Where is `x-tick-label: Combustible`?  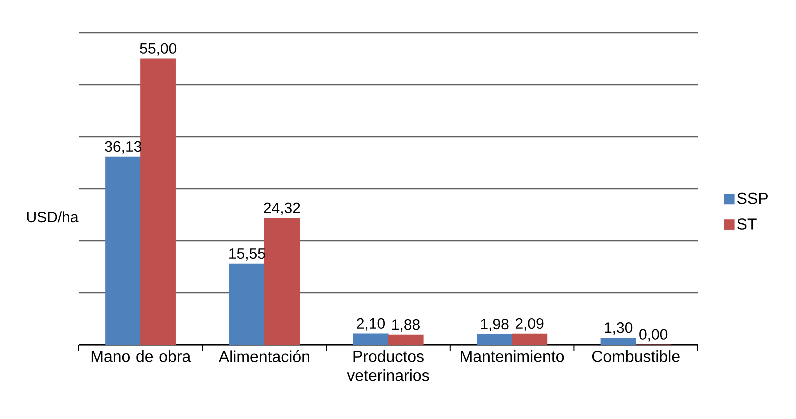
x-tick-label: Combustible is located at coordinates (636, 356).